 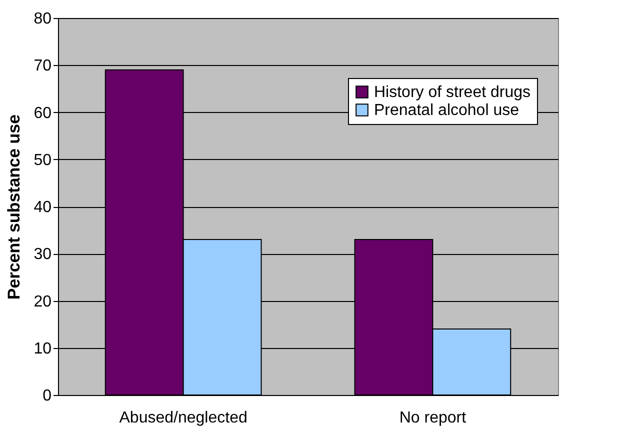 What do you see at coordinates (452, 92) in the screenshot?
I see `legend-label: History of street drugs` at bounding box center [452, 92].